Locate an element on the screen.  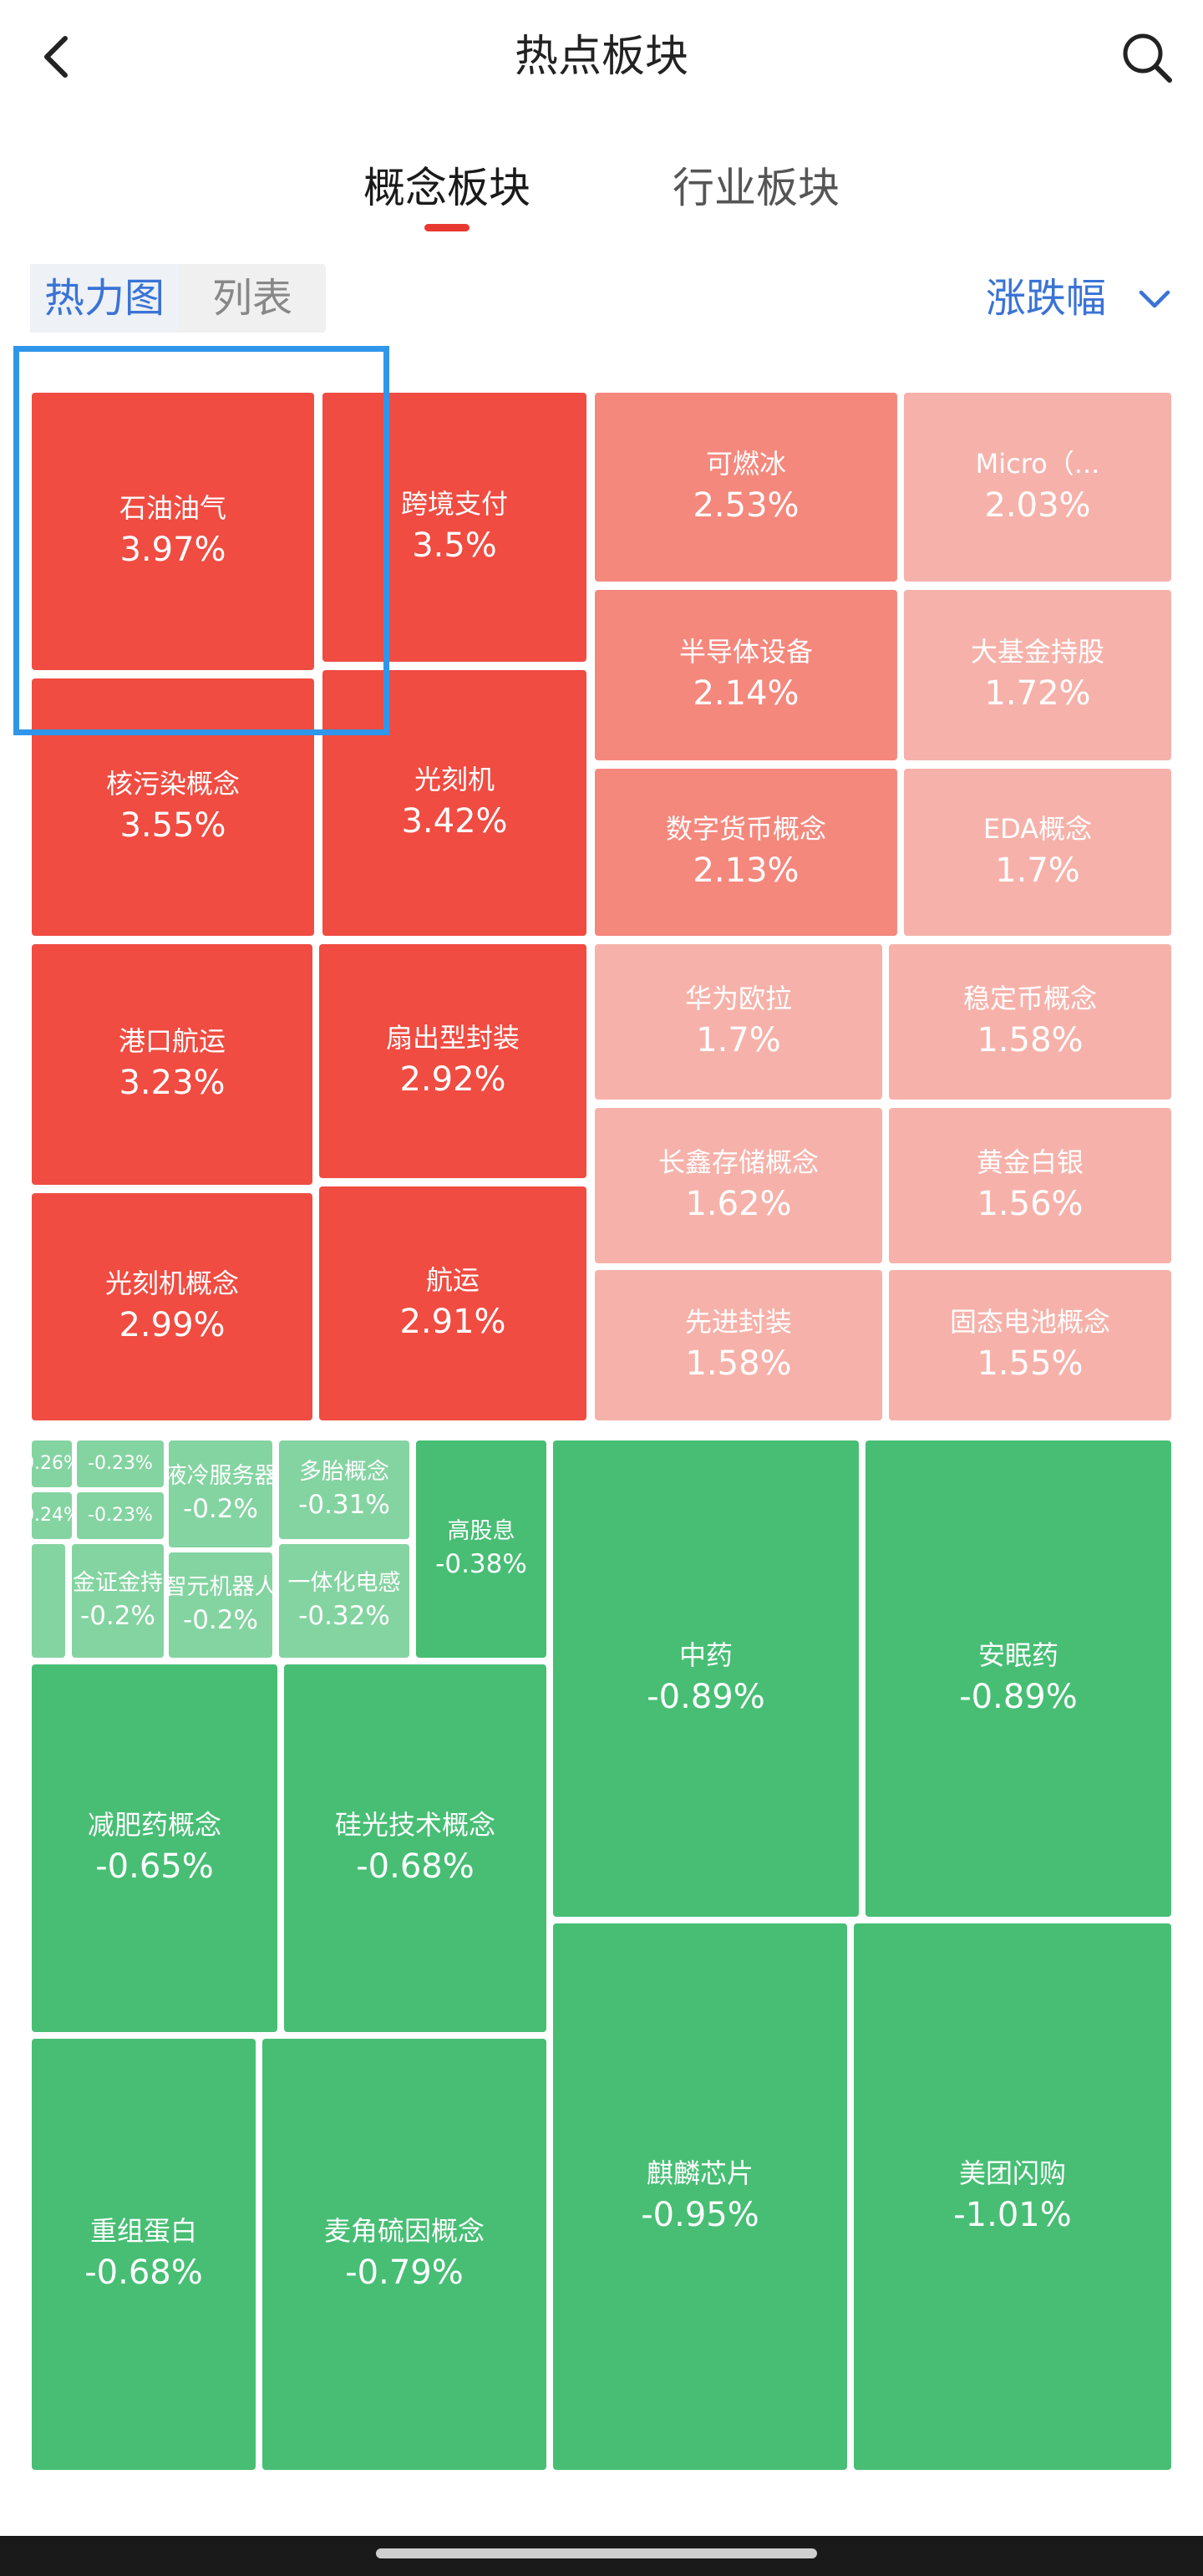
treemap-tile: 港口航运 3.23% is located at coordinates (172, 1064).